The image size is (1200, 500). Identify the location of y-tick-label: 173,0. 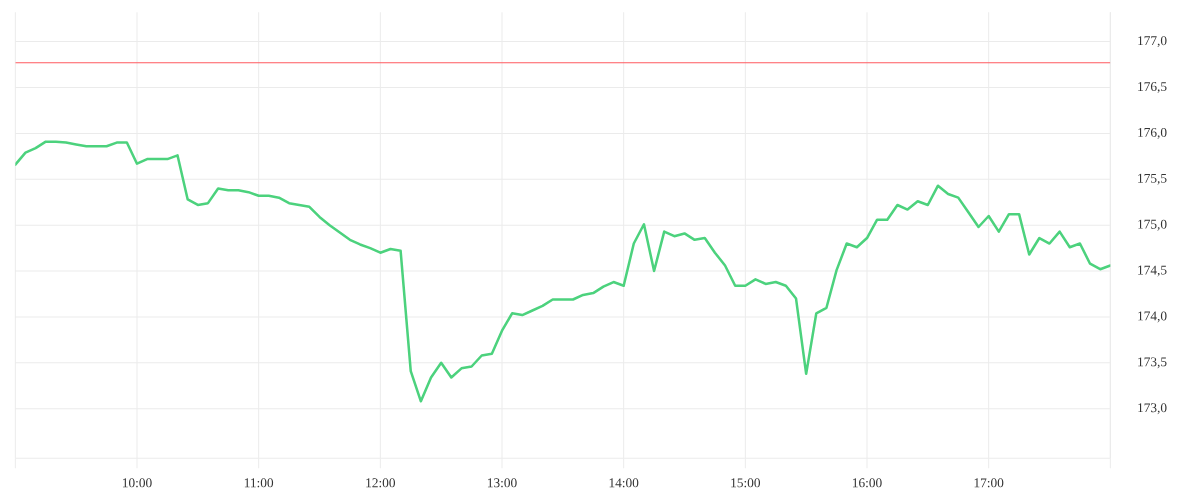
(1152, 409).